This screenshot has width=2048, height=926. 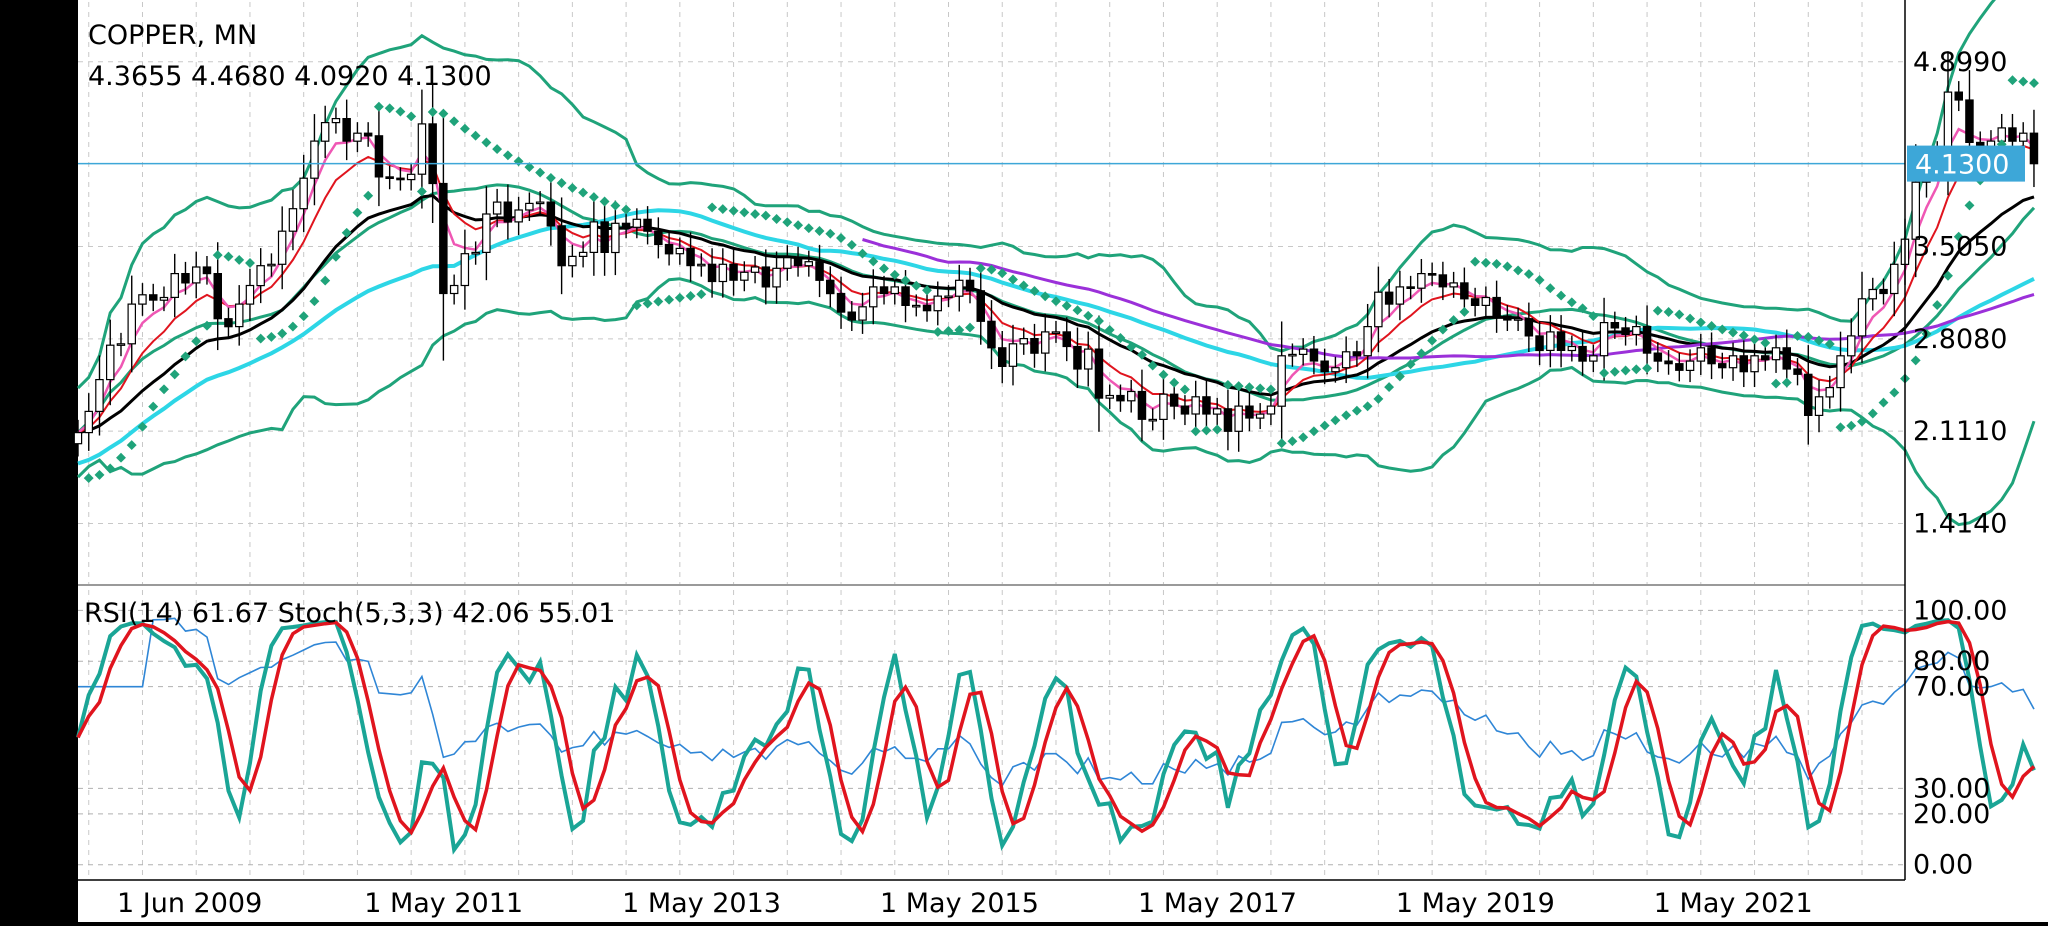 What do you see at coordinates (1951, 814) in the screenshot?
I see `osc-tick-label: 20.00` at bounding box center [1951, 814].